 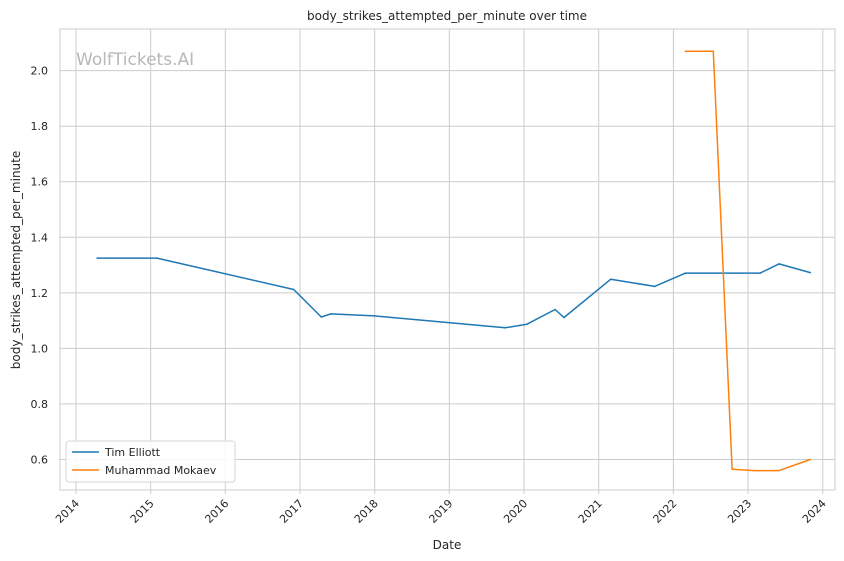 I want to click on x-tick-label: 2024, so click(x=814, y=511).